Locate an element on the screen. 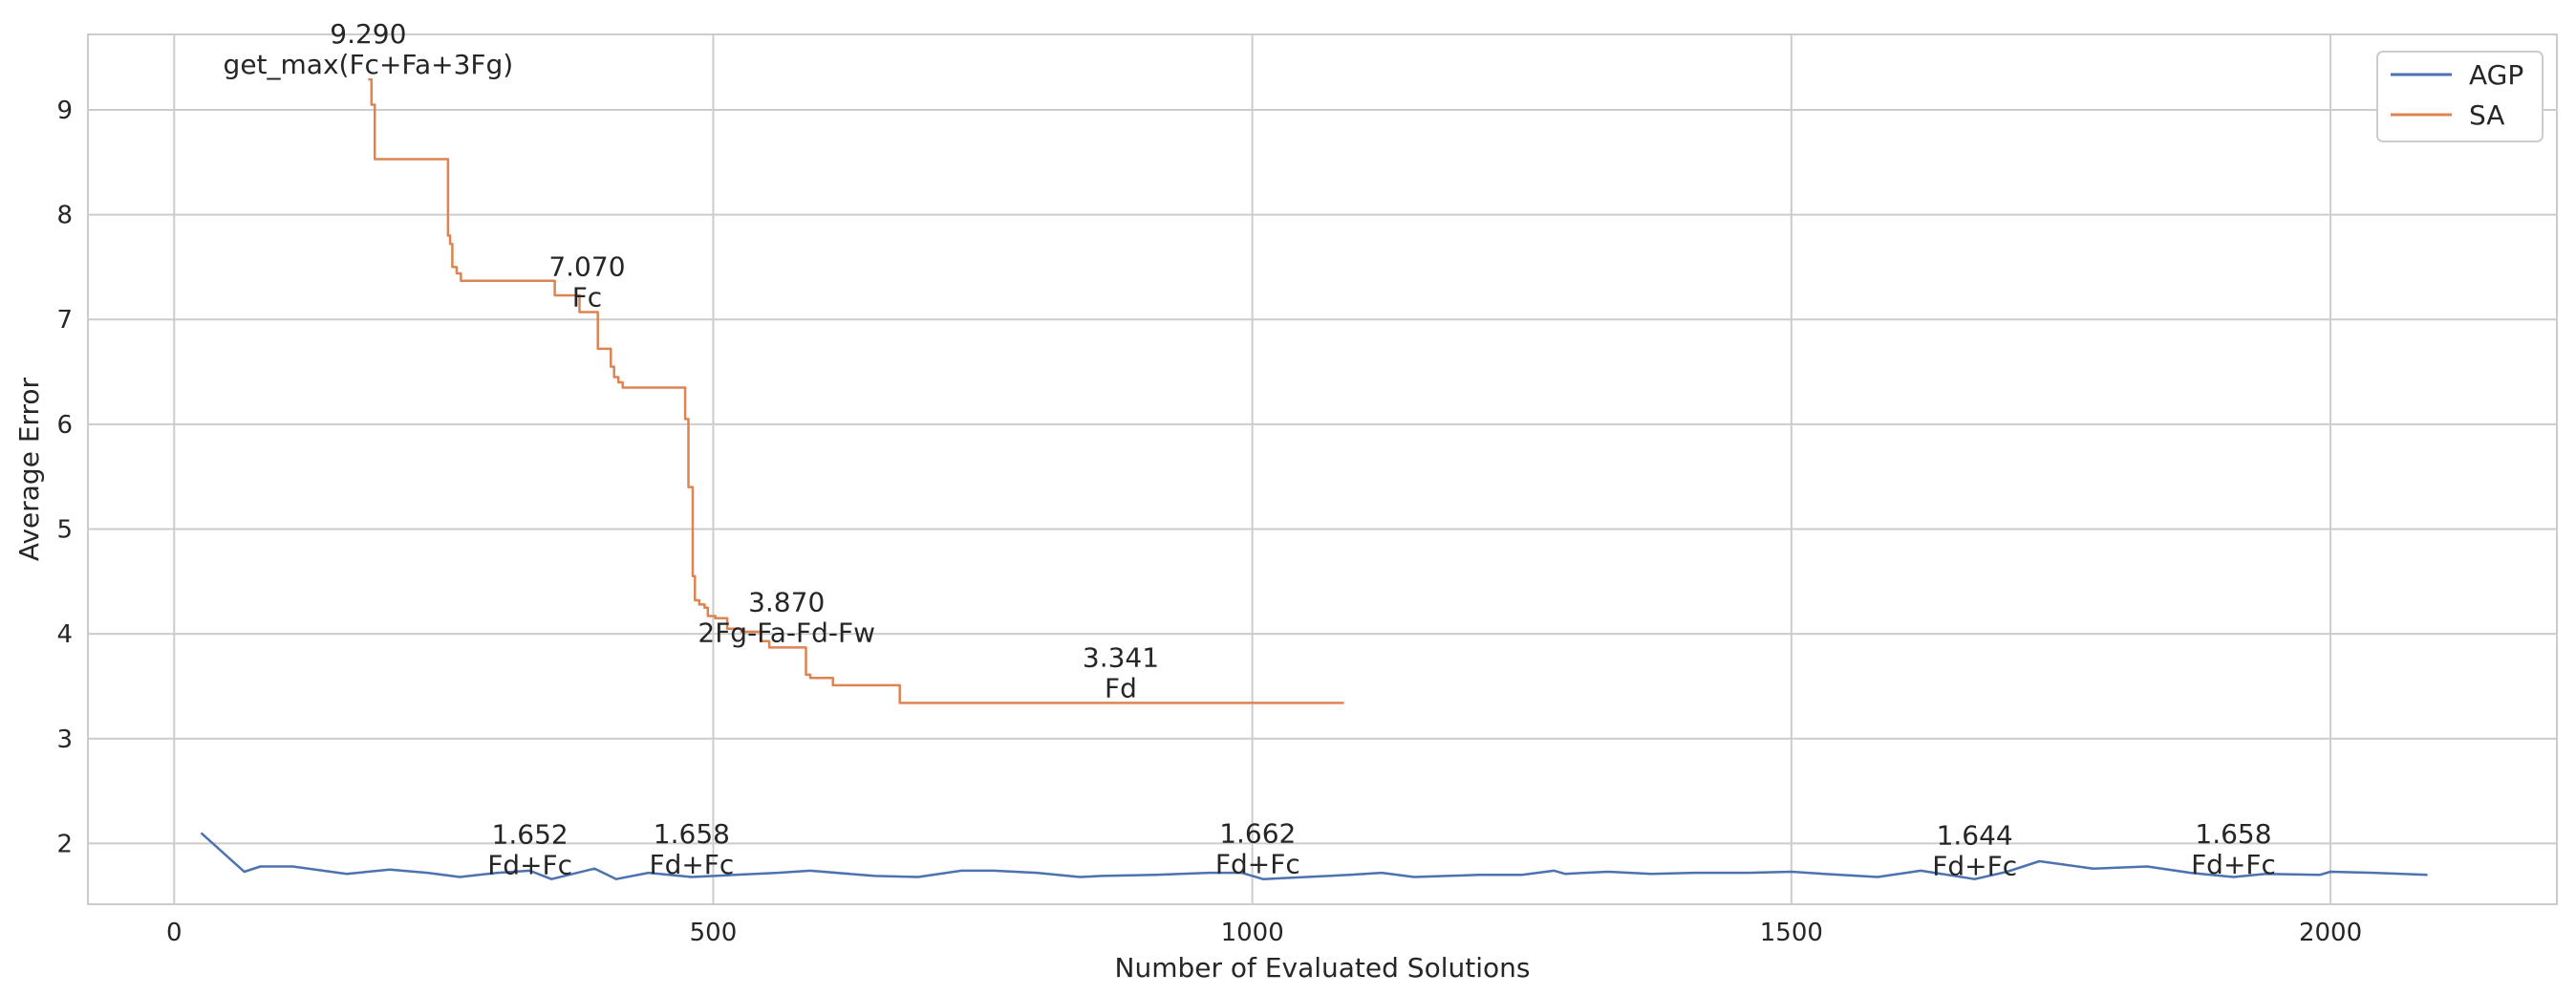 The image size is (2576, 996). legend: AGP SA is located at coordinates (2460, 96).